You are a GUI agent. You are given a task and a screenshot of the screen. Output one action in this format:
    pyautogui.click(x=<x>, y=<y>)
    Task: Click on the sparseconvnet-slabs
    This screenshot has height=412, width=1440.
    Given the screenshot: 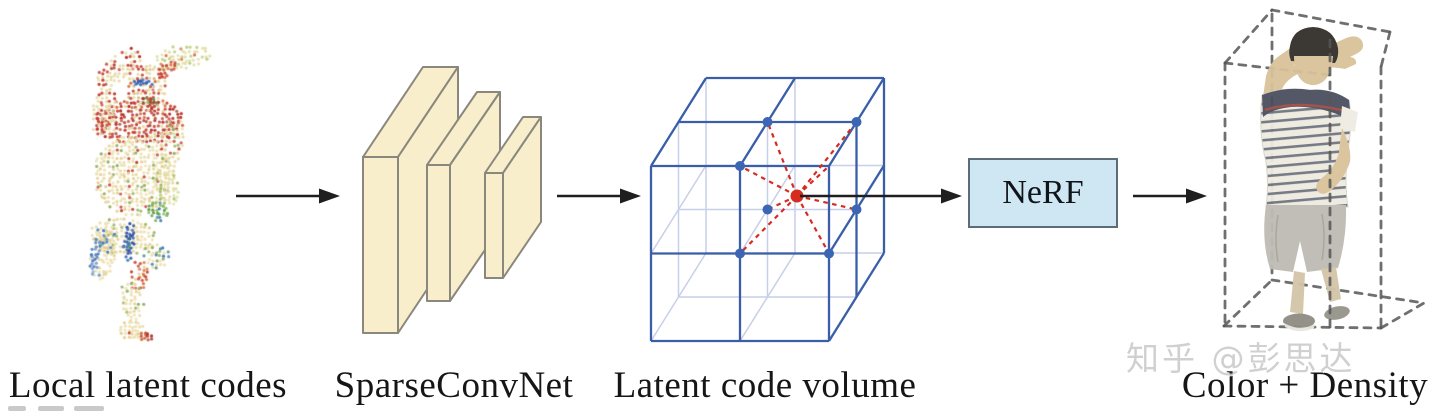 What is the action you would take?
    pyautogui.click(x=452, y=200)
    